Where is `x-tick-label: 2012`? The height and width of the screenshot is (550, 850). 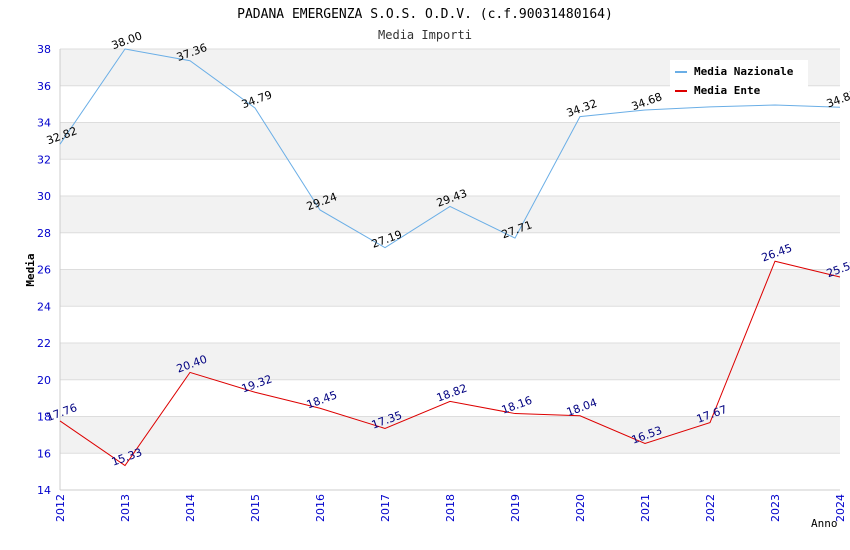 x-tick-label: 2012 is located at coordinates (60, 508).